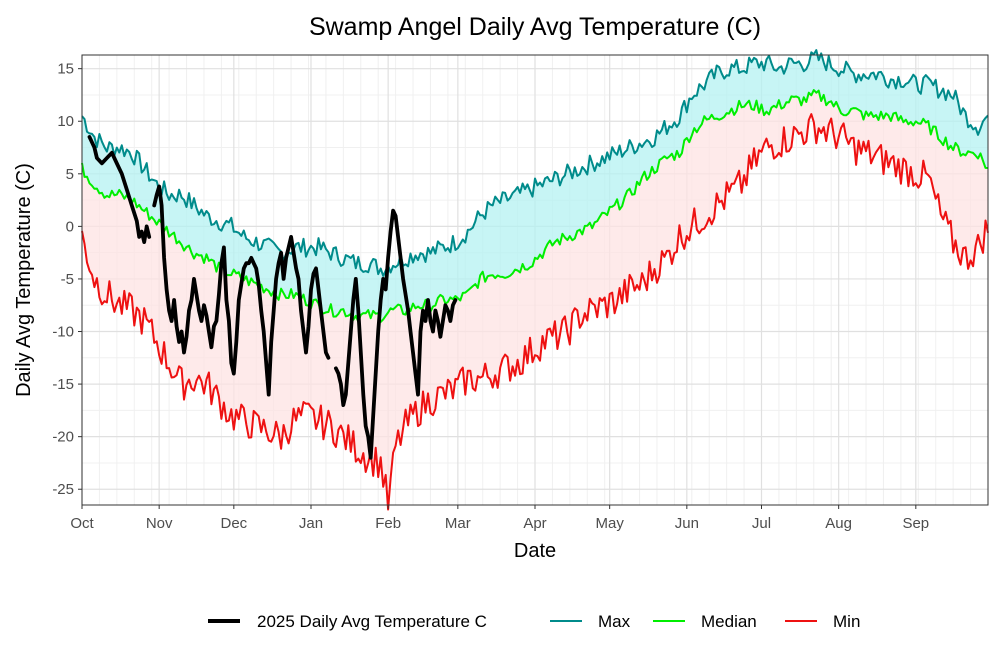 The image size is (1000, 667). What do you see at coordinates (915, 523) in the screenshot?
I see `x-tick-label: Sep` at bounding box center [915, 523].